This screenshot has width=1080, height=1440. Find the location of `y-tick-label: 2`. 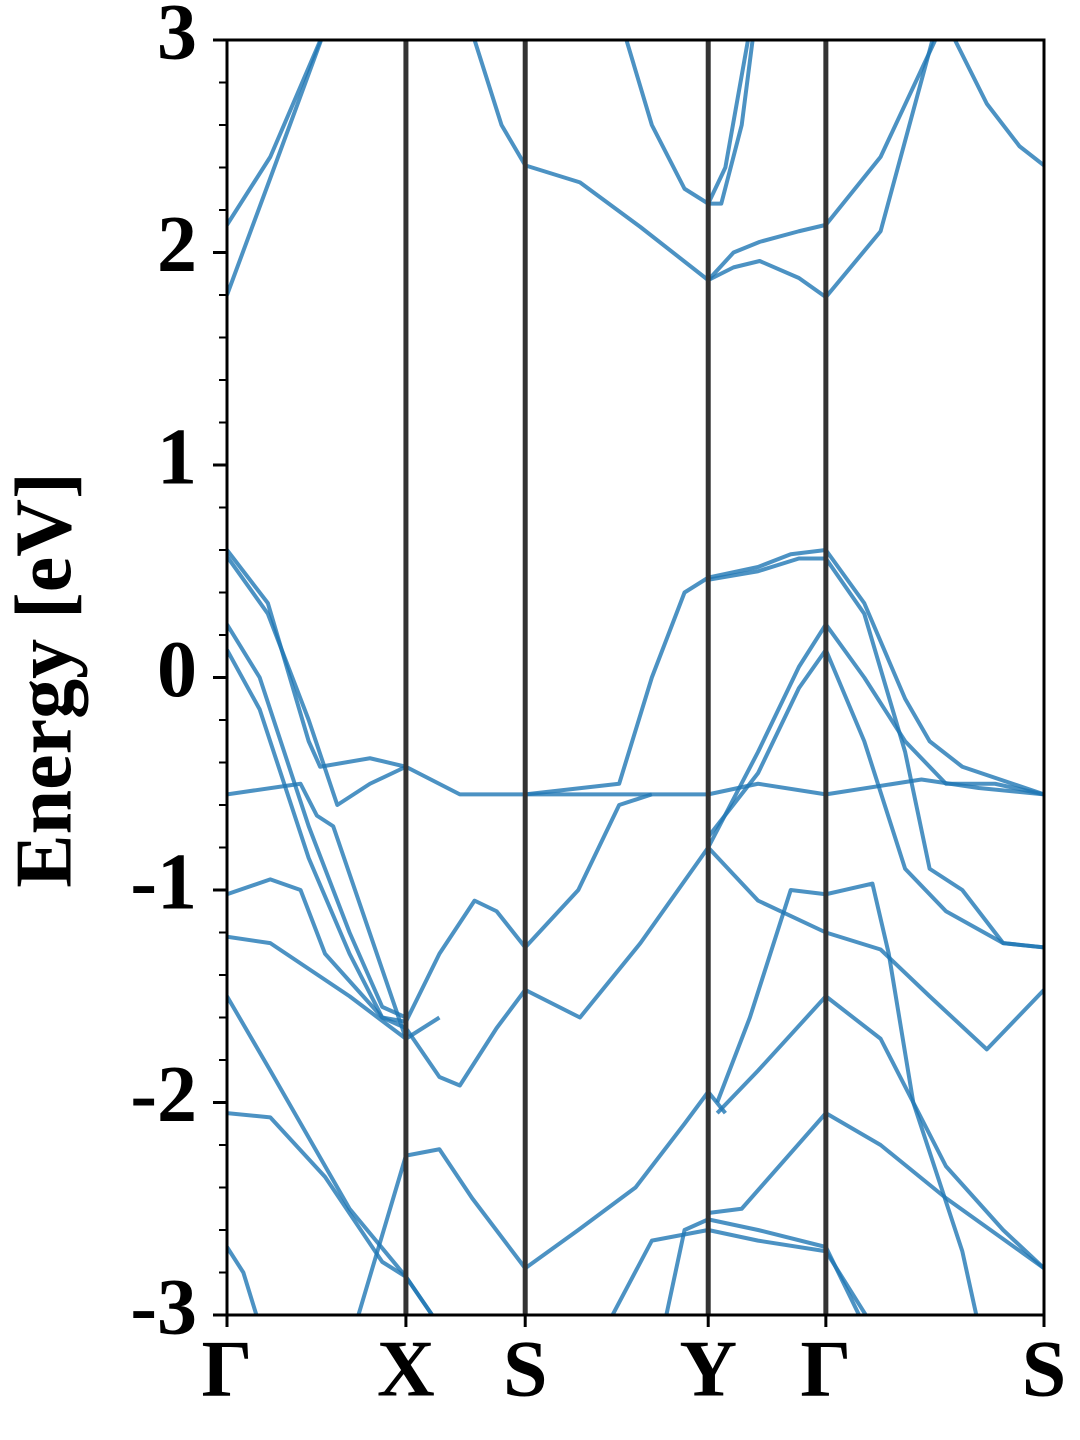

y-tick-label: 2 is located at coordinates (177, 245).